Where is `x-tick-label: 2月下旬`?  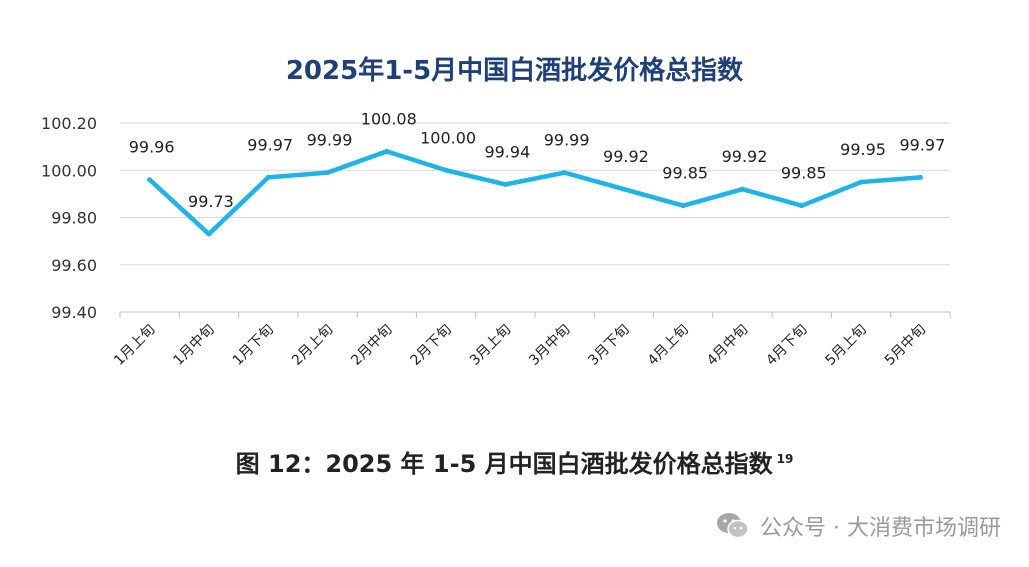 x-tick-label: 2月下旬 is located at coordinates (431, 345).